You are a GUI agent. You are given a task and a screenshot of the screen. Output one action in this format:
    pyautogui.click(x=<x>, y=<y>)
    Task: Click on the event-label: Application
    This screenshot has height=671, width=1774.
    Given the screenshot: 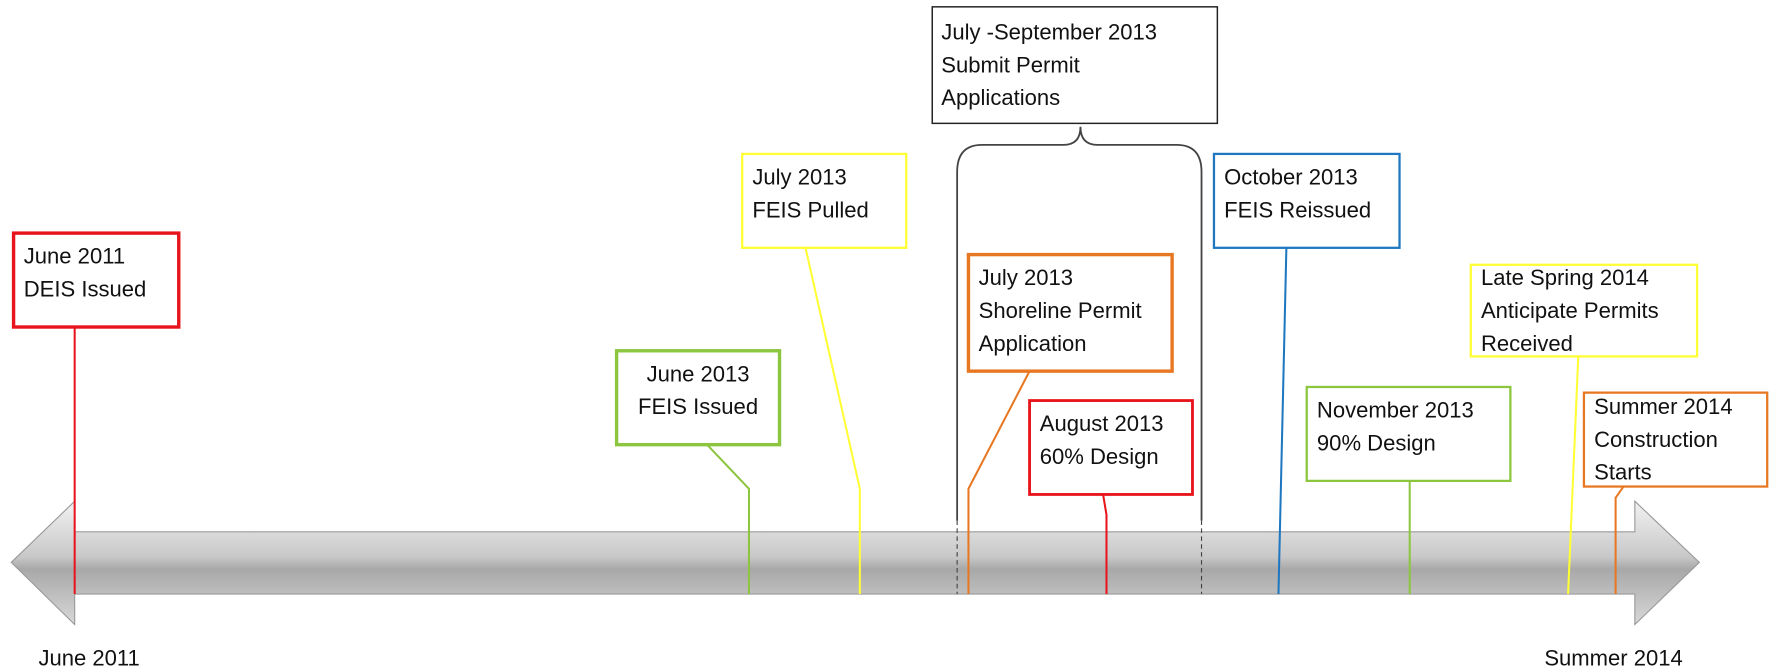 What is the action you would take?
    pyautogui.click(x=1033, y=343)
    